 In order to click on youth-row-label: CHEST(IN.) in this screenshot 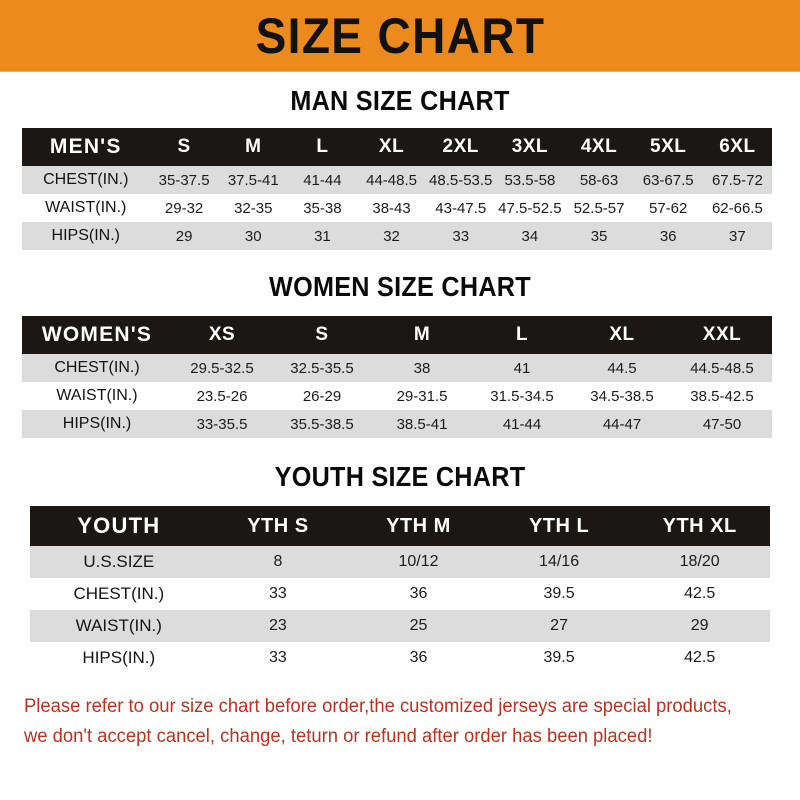, I will do `click(119, 593)`.